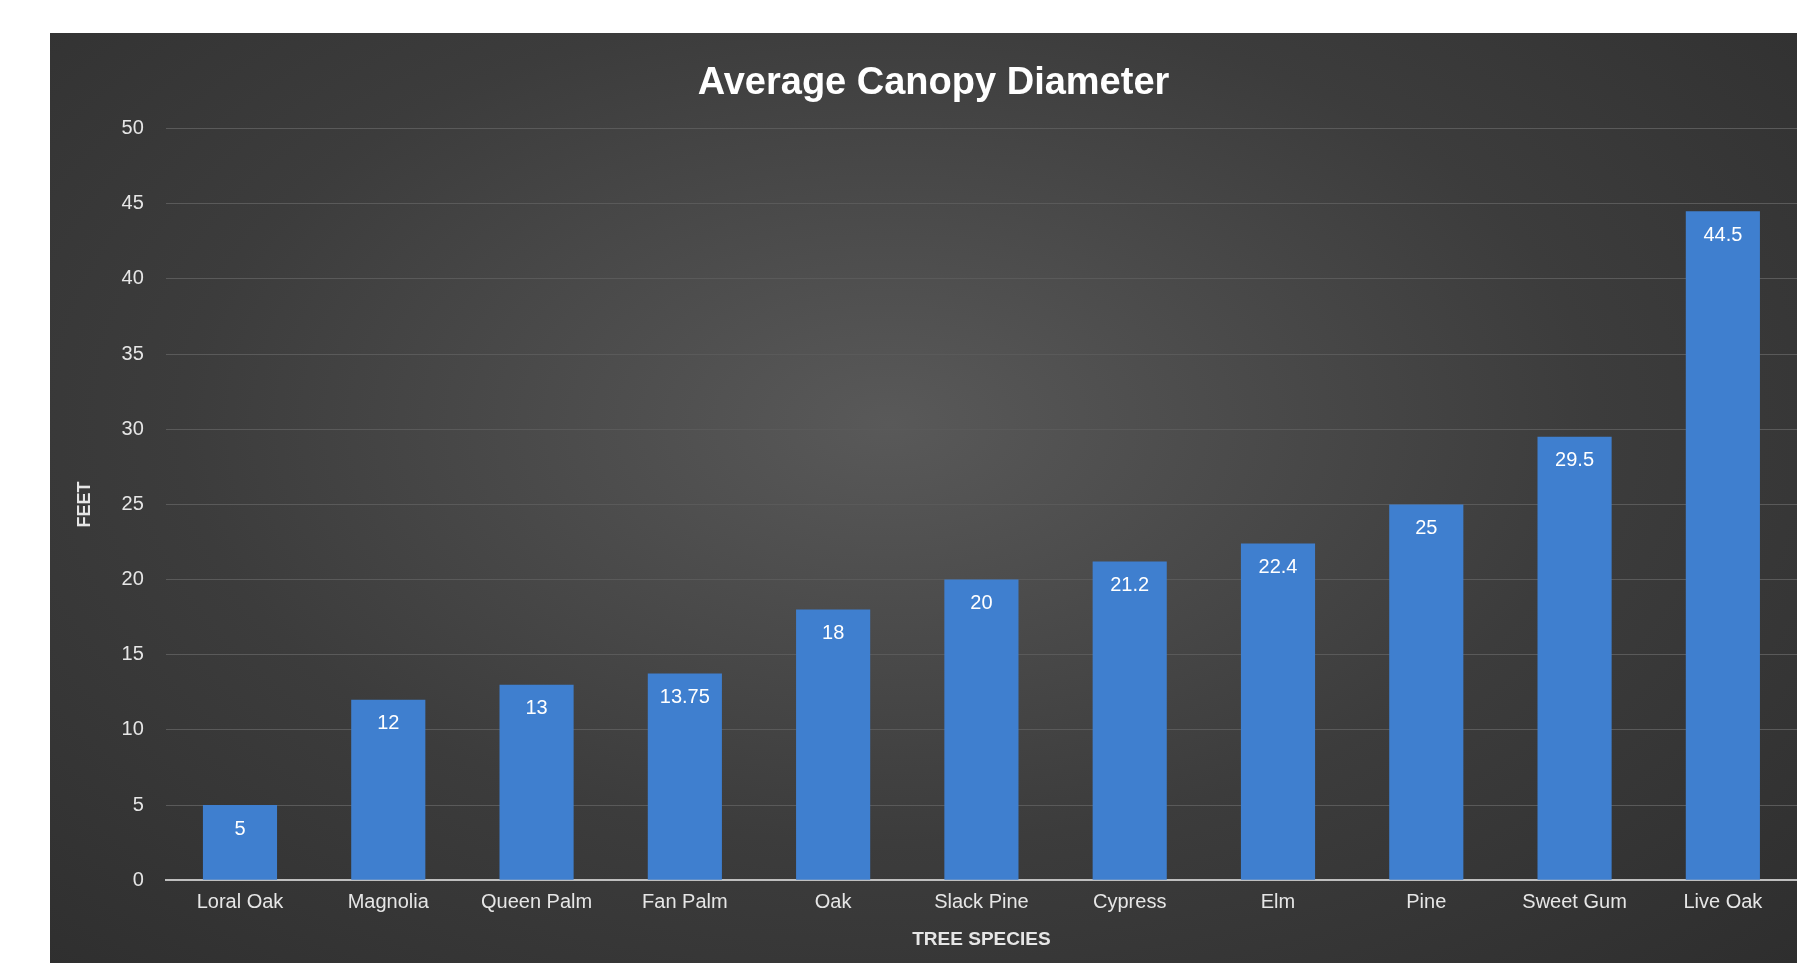 The image size is (1797, 963). Describe the element at coordinates (833, 632) in the screenshot. I see `data-label: 18` at that location.